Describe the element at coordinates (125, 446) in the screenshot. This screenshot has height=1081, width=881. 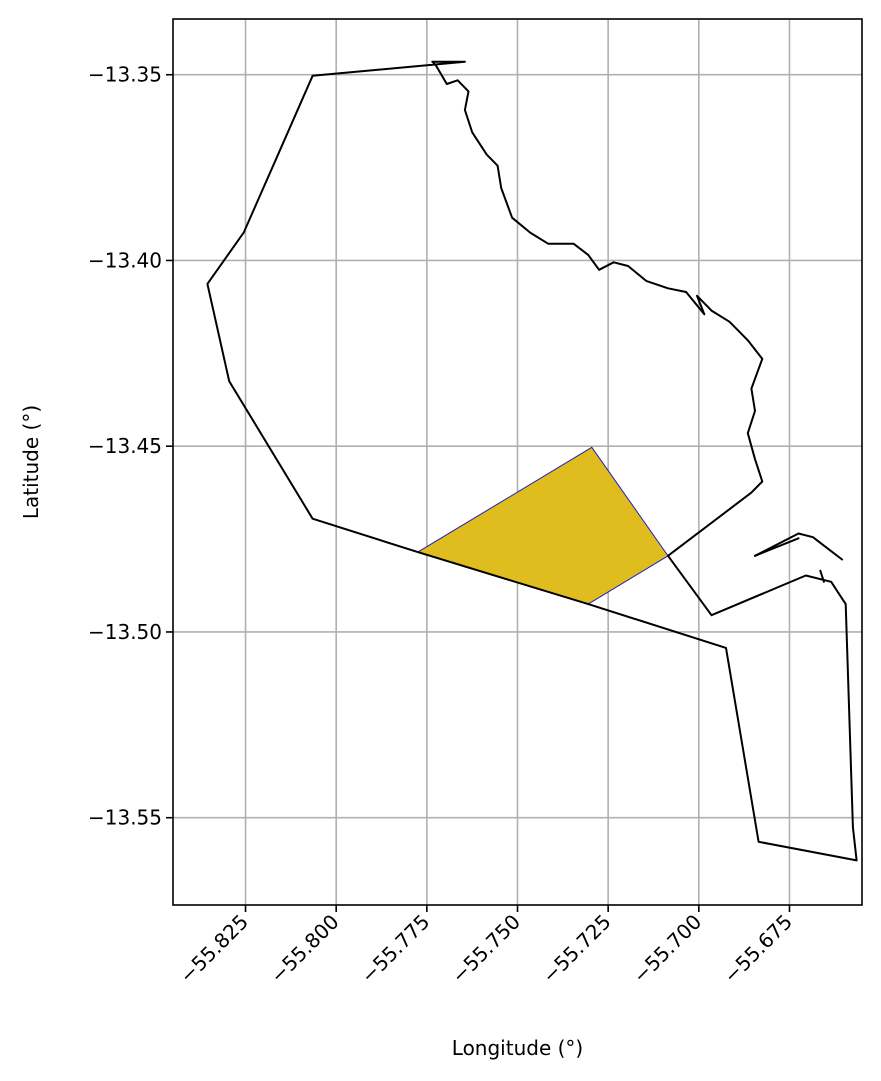
I see `y-tick-label: −13.45` at that location.